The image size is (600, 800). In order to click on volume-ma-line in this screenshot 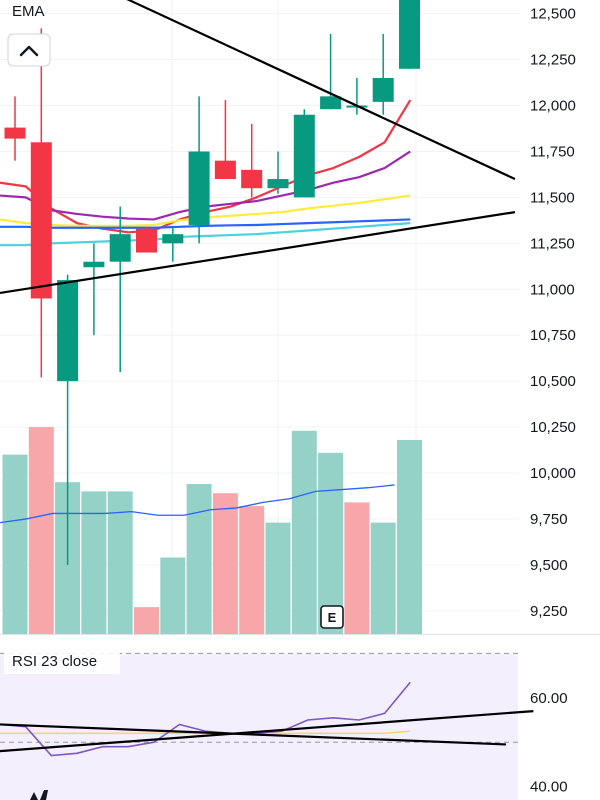, I will do `click(197, 504)`.